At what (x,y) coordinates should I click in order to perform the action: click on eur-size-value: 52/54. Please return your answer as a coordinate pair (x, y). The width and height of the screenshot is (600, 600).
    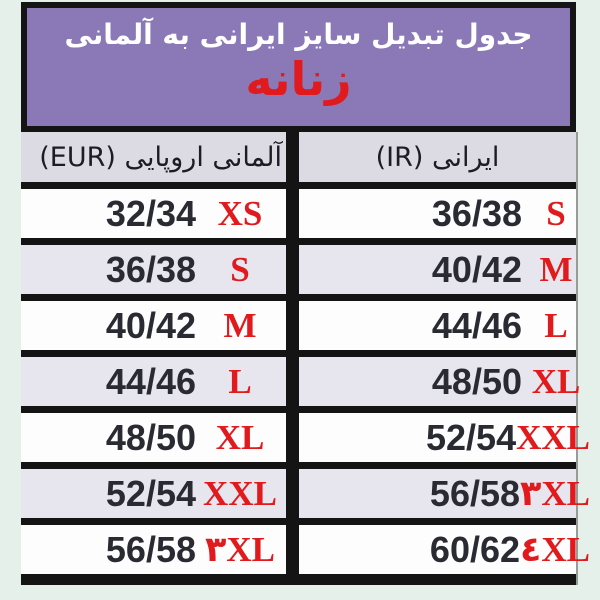
    Looking at the image, I should click on (150, 493).